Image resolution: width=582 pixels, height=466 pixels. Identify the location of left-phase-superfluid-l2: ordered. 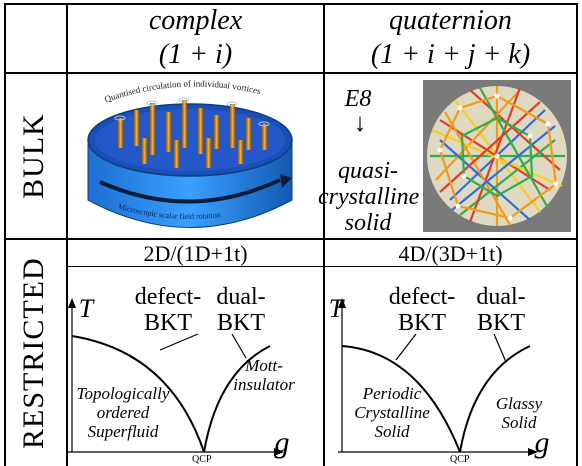
(123, 412).